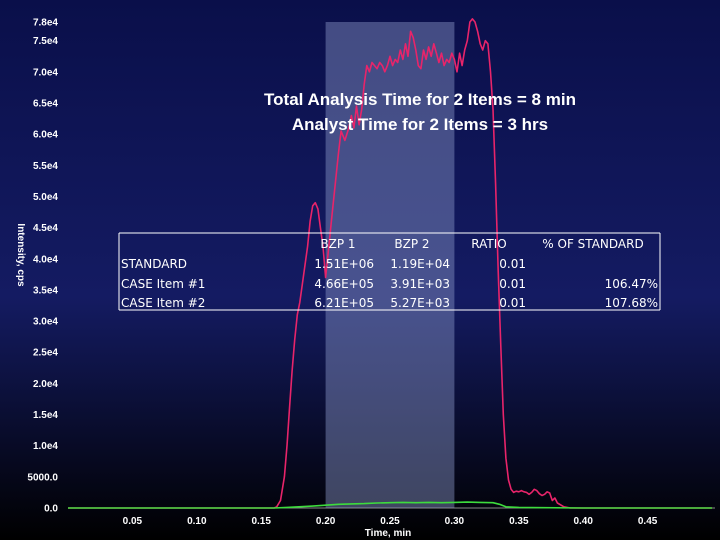 The height and width of the screenshot is (540, 720). I want to click on y-tick-label: 7.5e4, so click(45, 41).